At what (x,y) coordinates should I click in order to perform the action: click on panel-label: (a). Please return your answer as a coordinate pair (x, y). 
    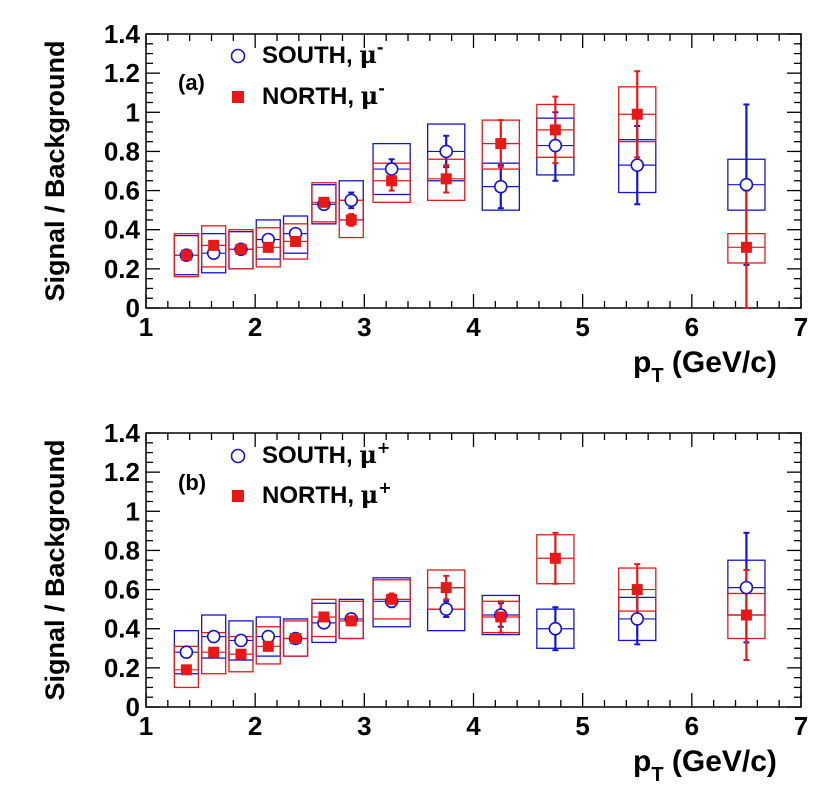
    Looking at the image, I should click on (191, 82).